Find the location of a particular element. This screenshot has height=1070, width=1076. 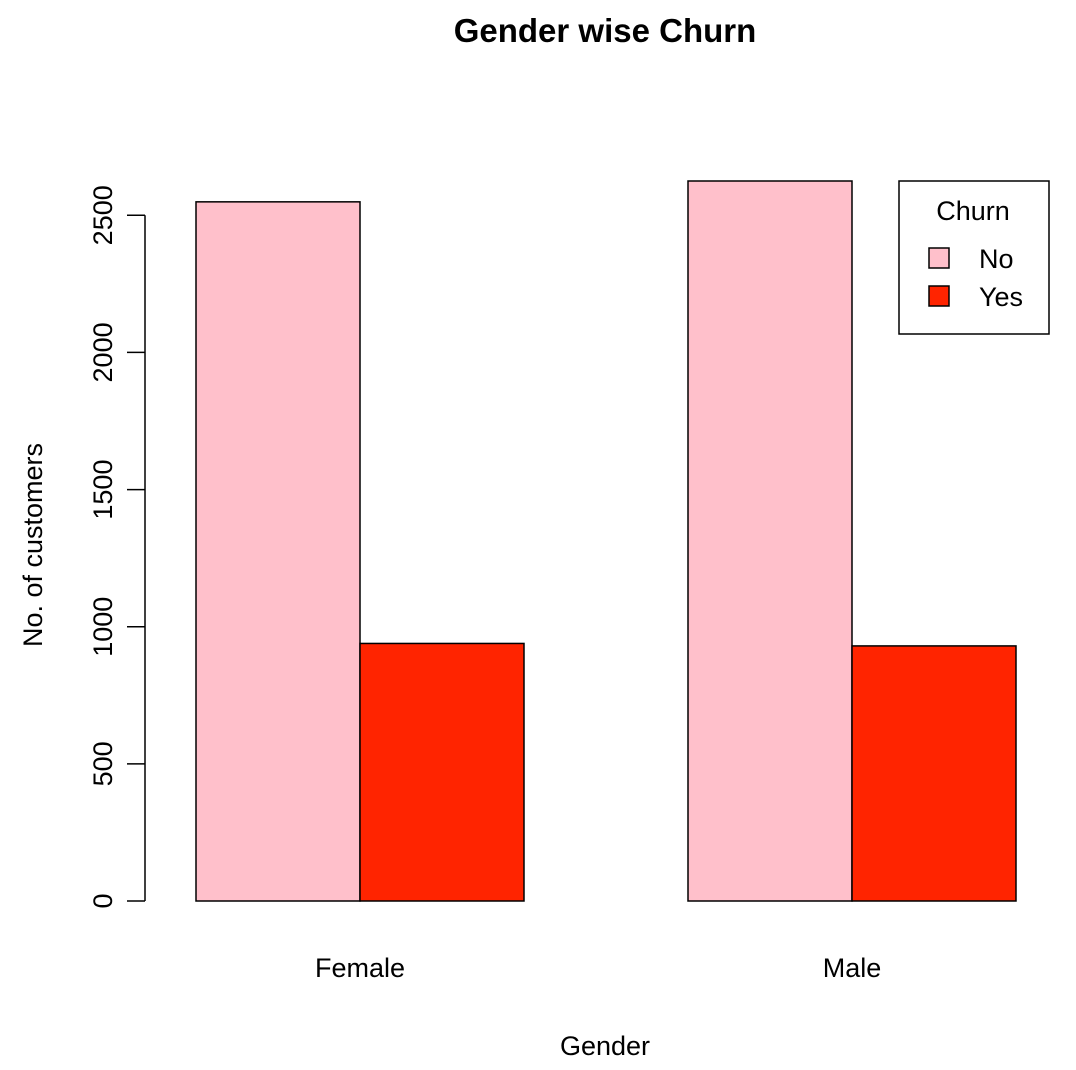

y-tick-label: 1000 is located at coordinates (103, 627).